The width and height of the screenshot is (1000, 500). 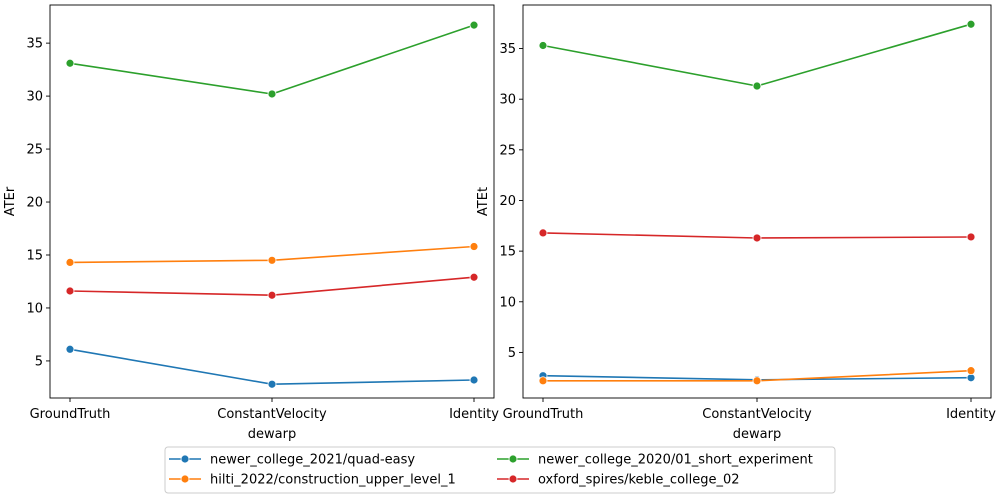 I want to click on legend-entry-label: newer_college_2020/01_short_experiment, so click(x=675, y=460).